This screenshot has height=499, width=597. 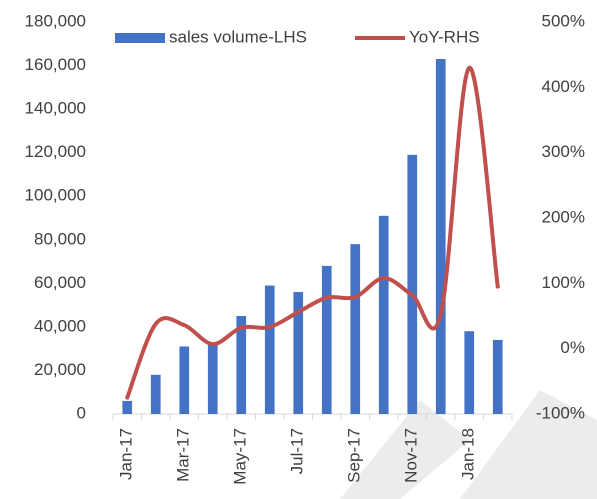 I want to click on x-tick-label: May-17, so click(x=240, y=456).